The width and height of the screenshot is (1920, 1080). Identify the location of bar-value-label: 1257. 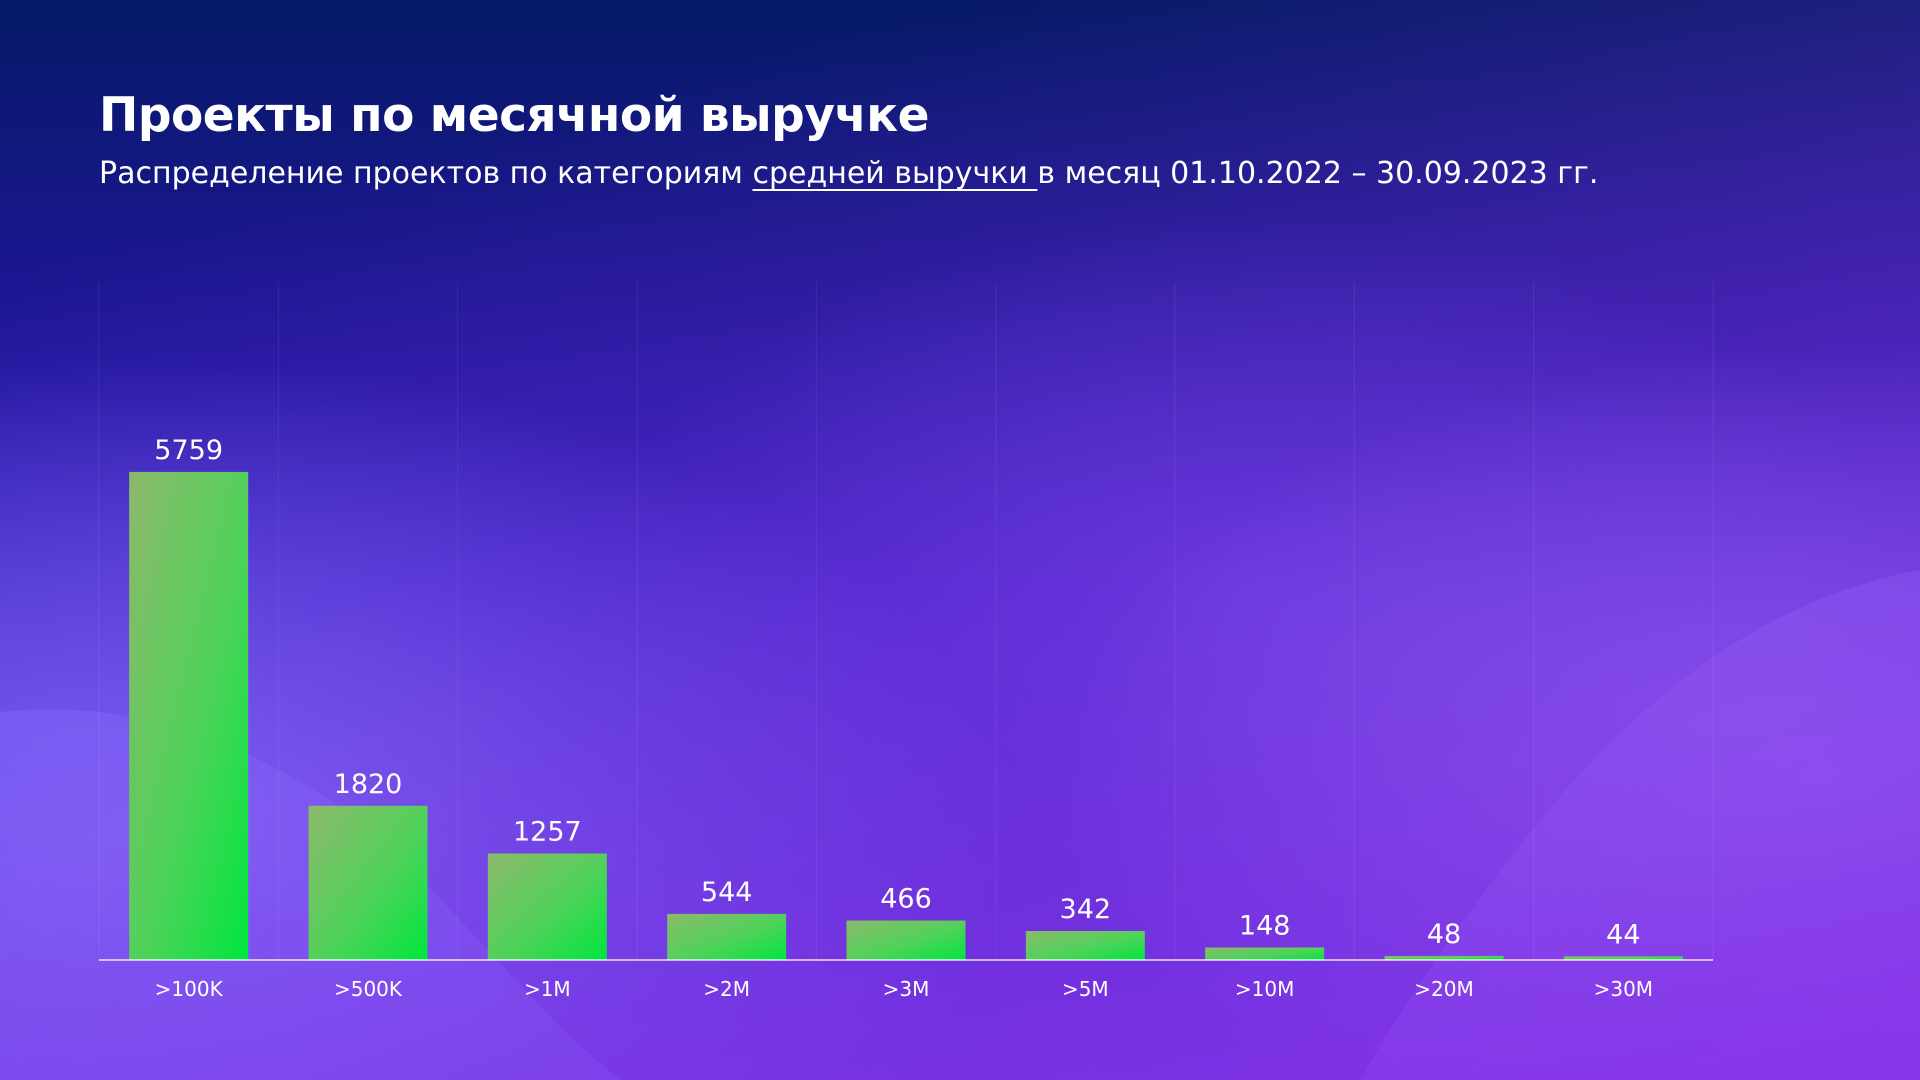
(547, 831).